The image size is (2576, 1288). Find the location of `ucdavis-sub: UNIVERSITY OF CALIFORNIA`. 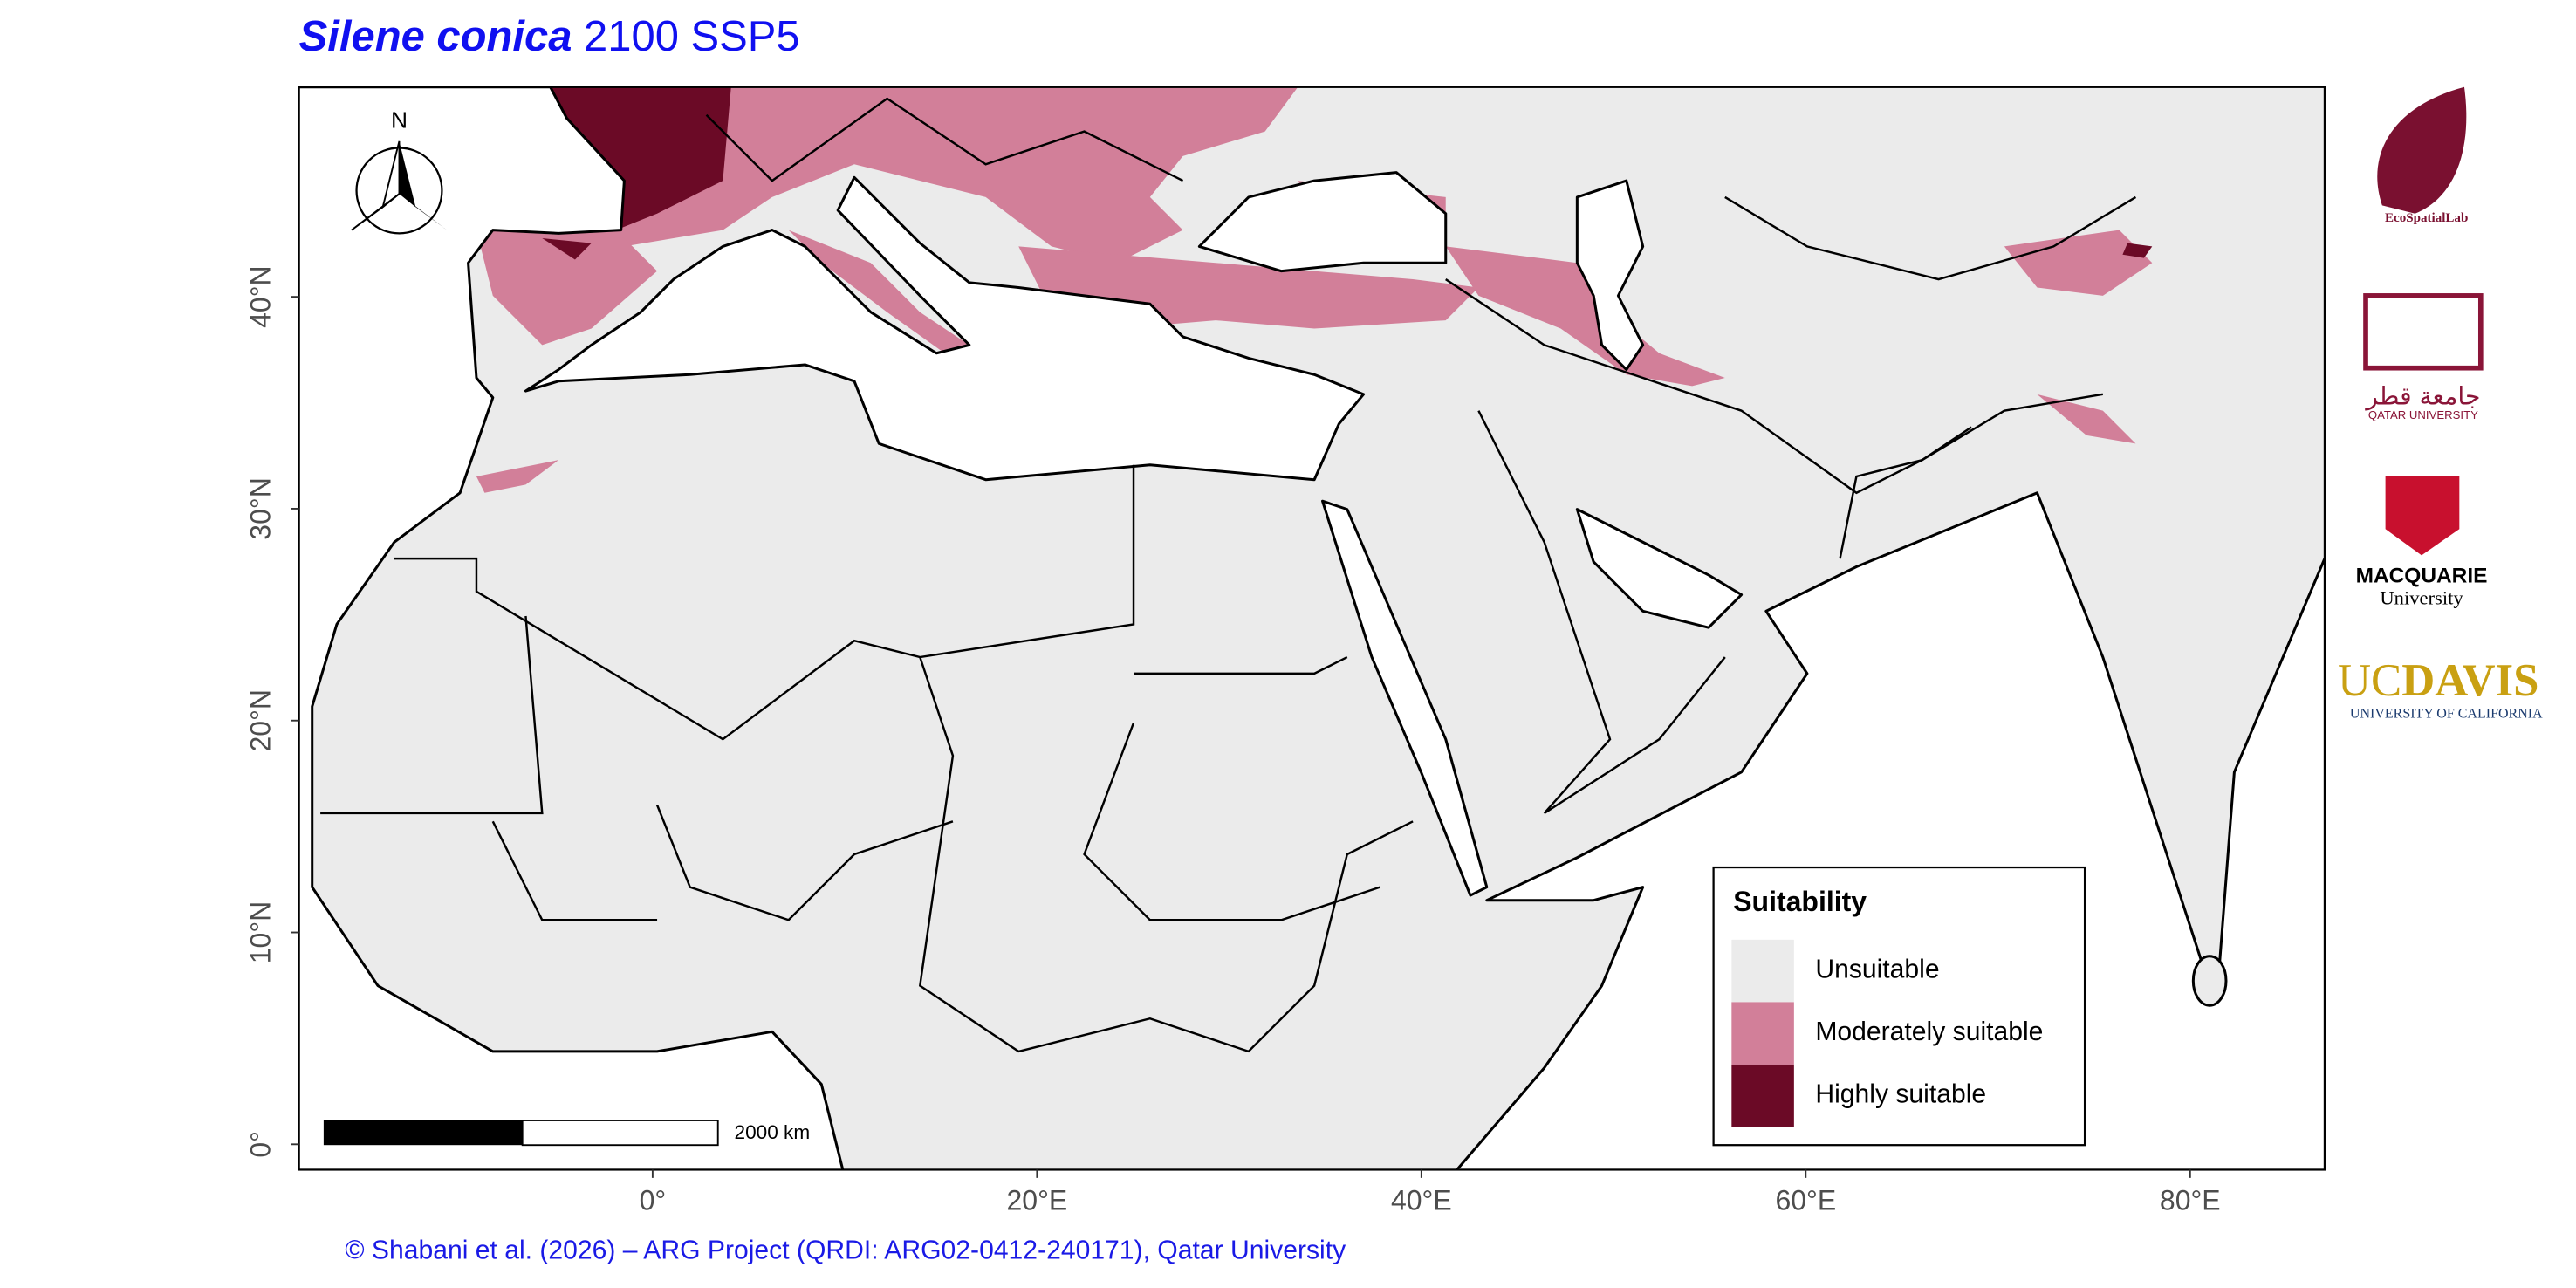

ucdavis-sub: UNIVERSITY OF CALIFORNIA is located at coordinates (2447, 714).